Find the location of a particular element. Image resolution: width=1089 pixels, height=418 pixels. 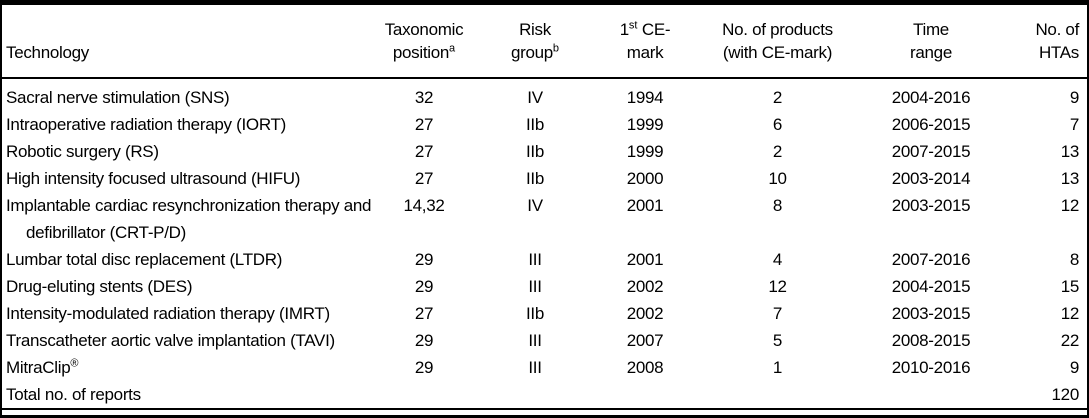

cell-technology: Sacral nerve stimulation (SNS) is located at coordinates (118, 97).